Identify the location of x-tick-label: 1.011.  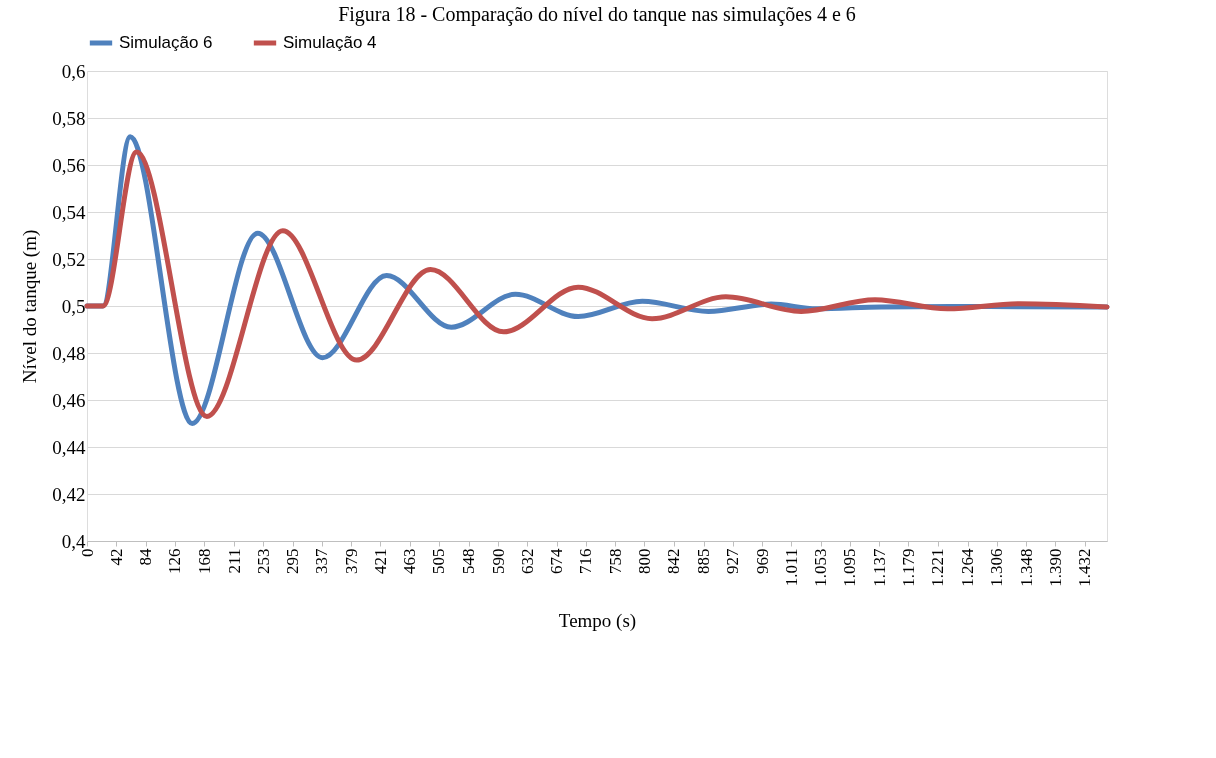
(791, 567).